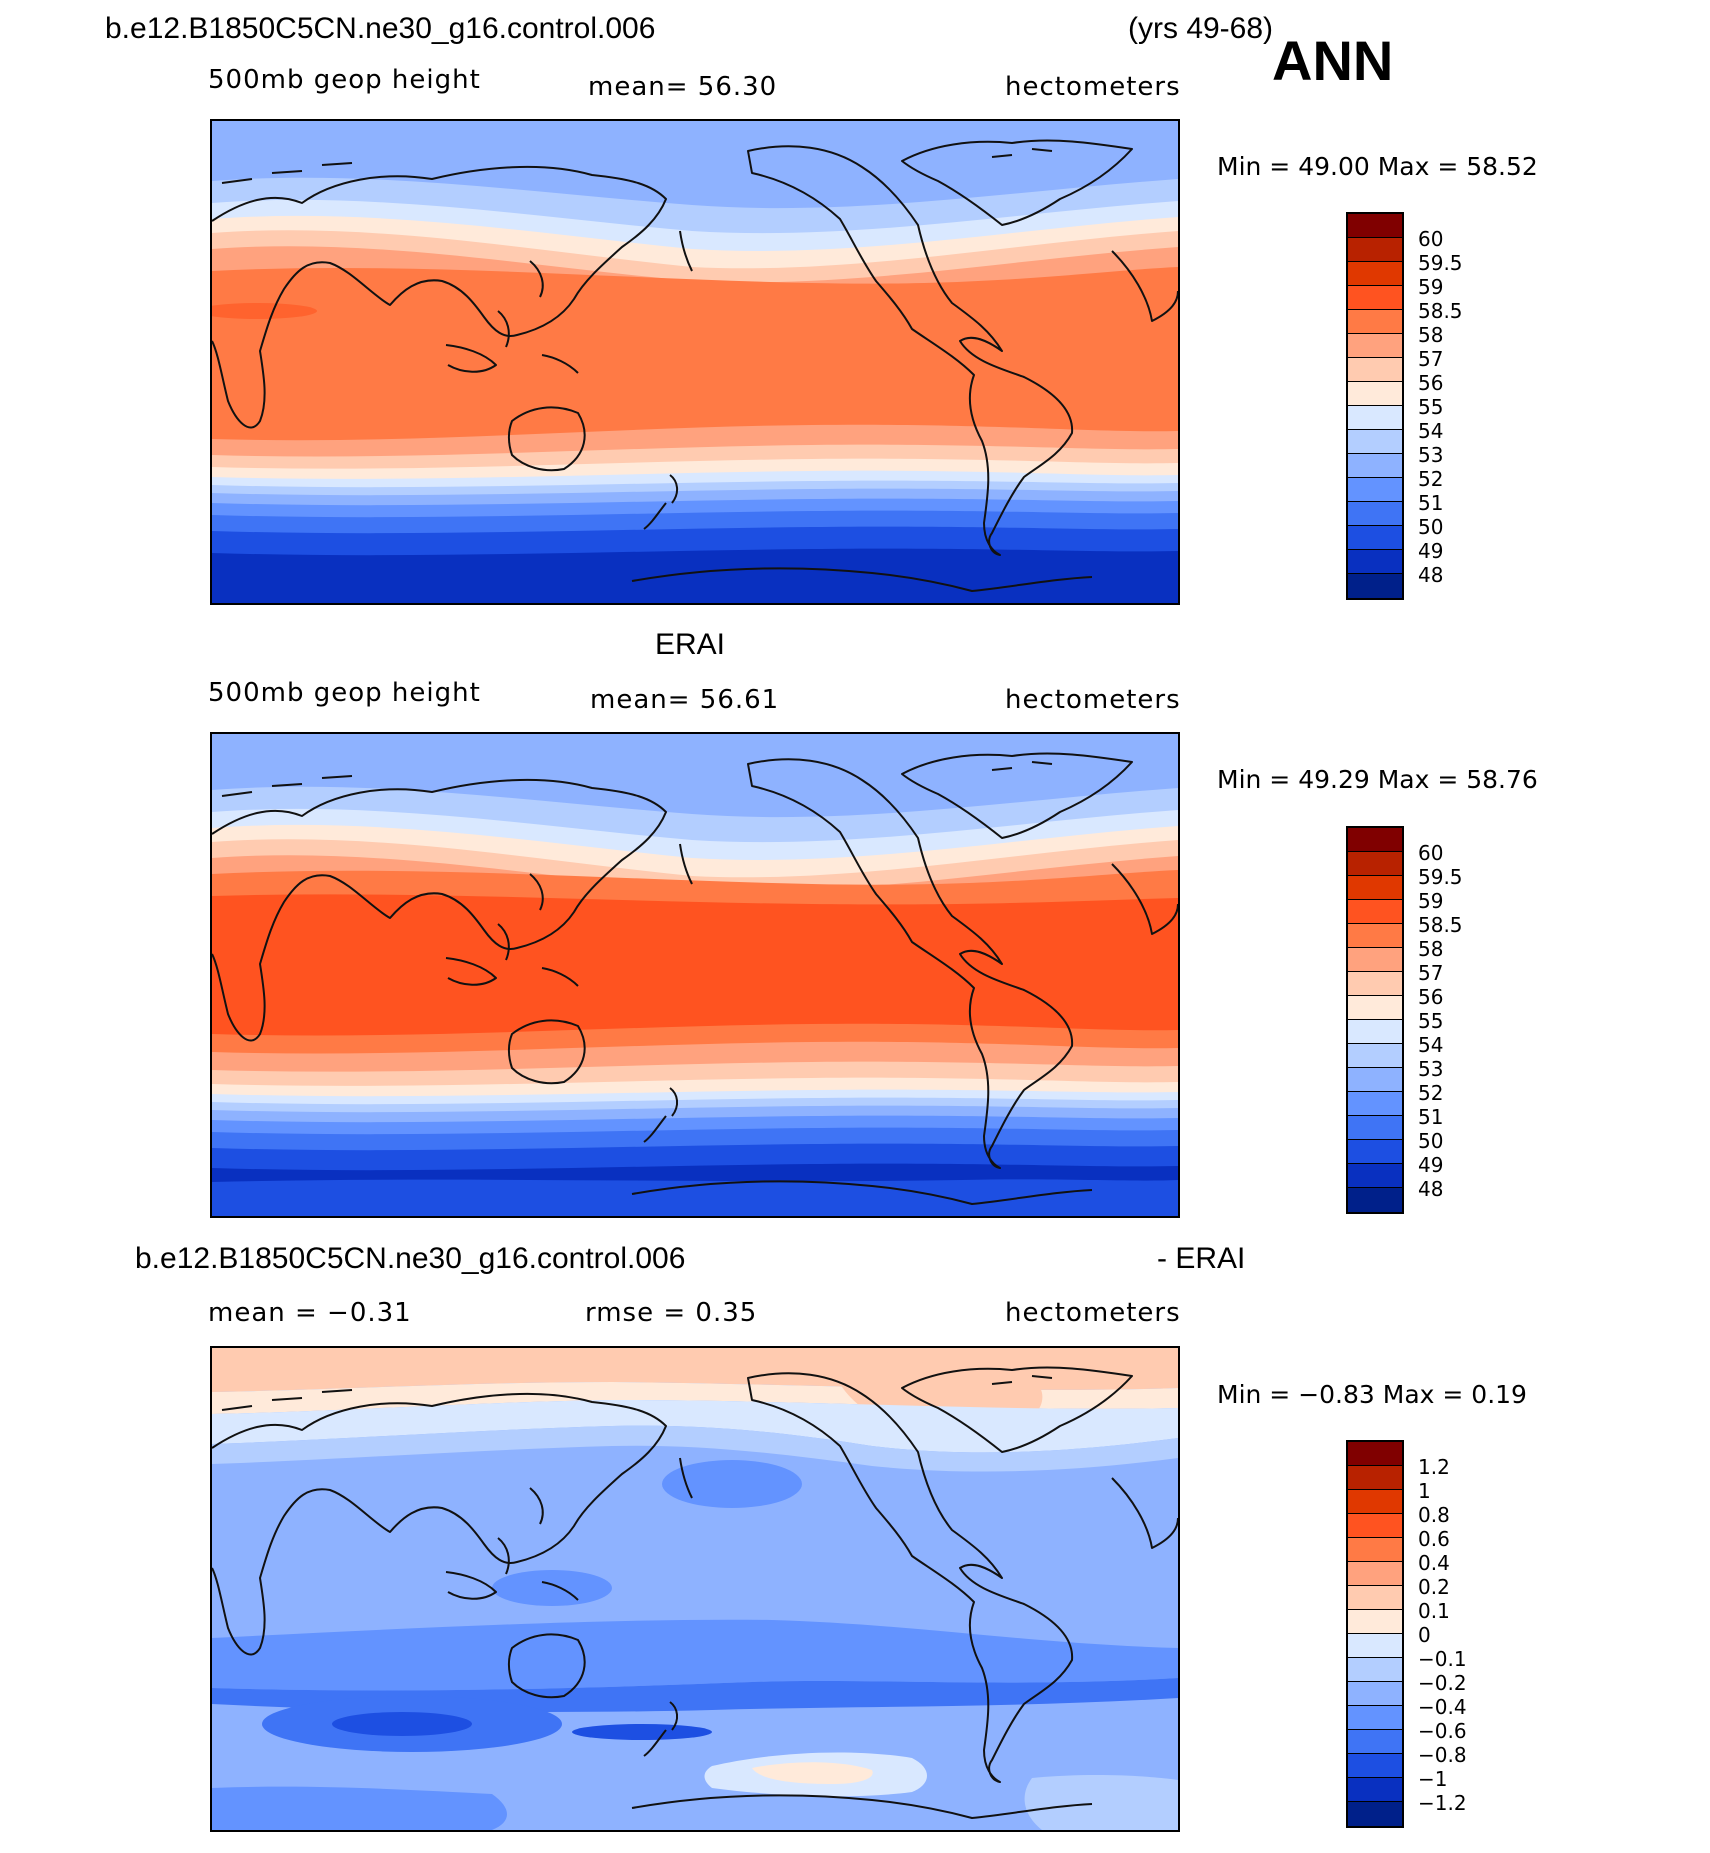 The width and height of the screenshot is (1710, 1853). I want to click on panel1-minmax: Min = 49.00 Max = 58.52, so click(1377, 166).